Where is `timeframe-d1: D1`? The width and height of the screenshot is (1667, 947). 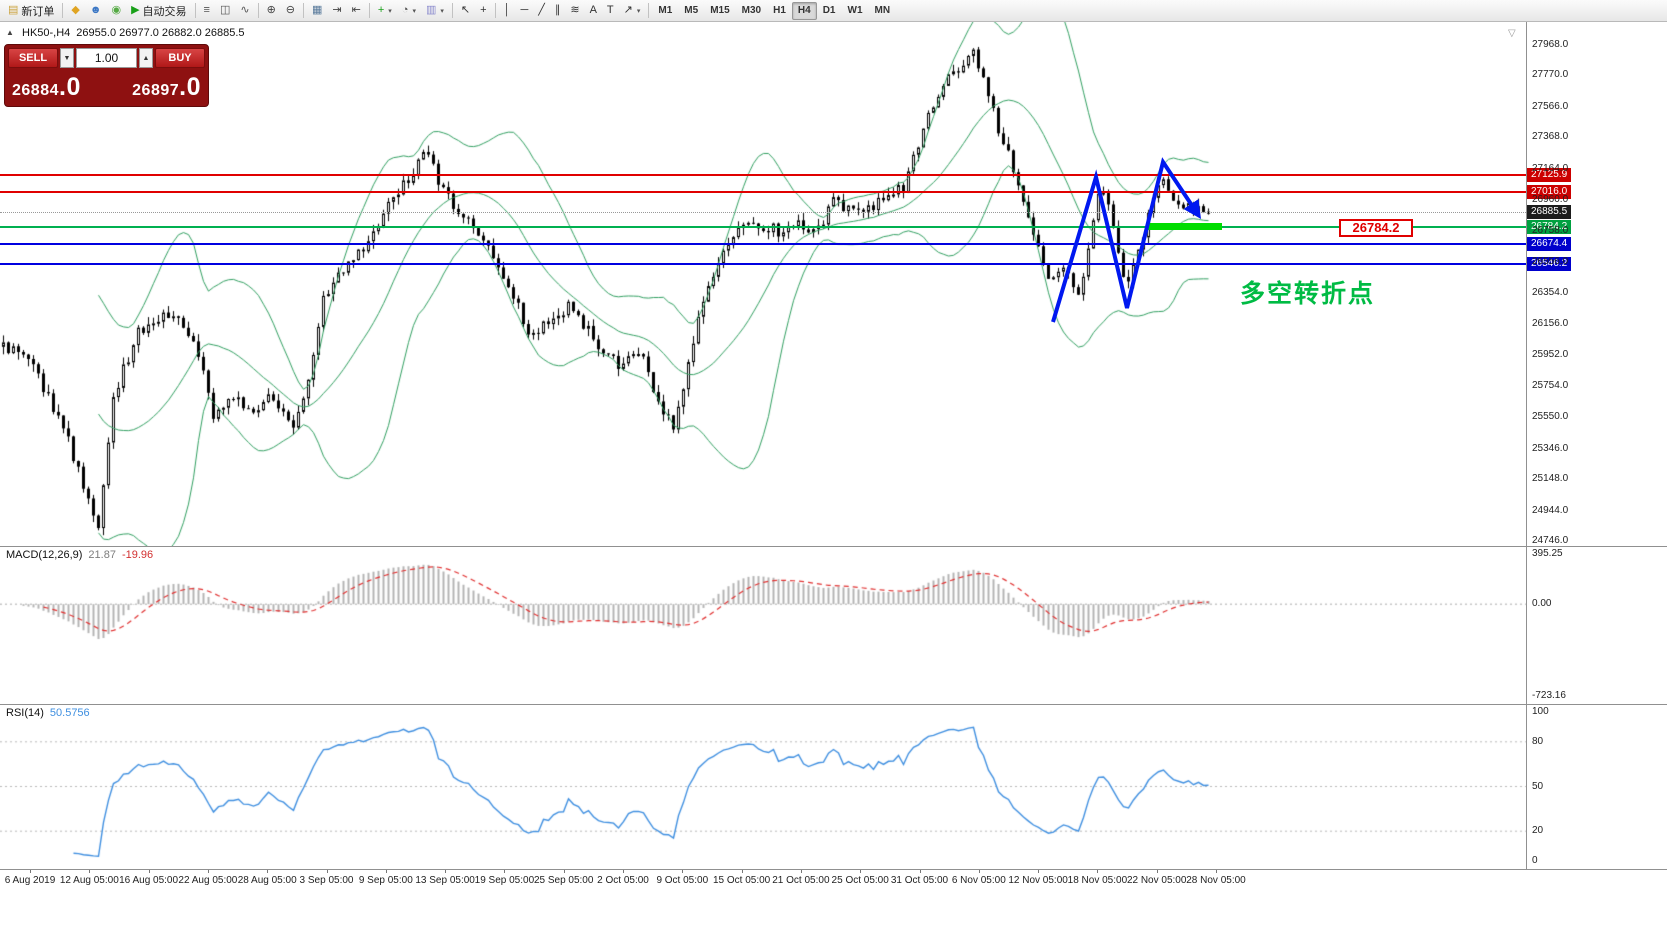
timeframe-d1: D1 is located at coordinates (829, 11).